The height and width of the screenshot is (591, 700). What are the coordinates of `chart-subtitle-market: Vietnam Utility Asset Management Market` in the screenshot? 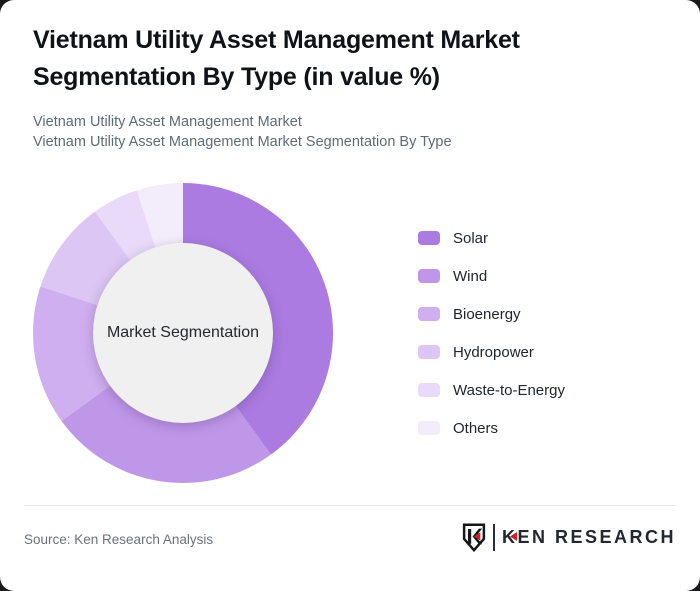 It's located at (167, 122).